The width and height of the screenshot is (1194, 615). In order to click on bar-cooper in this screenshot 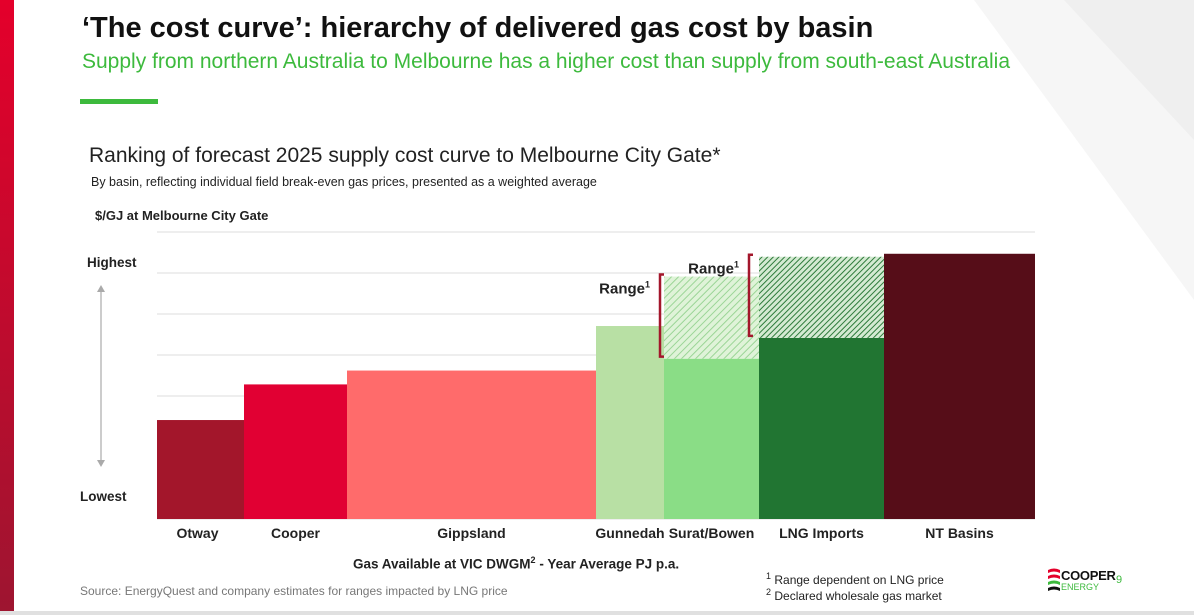, I will do `click(295, 451)`.